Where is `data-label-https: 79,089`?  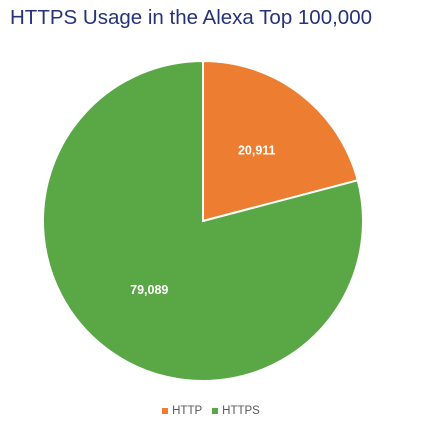 data-label-https: 79,089 is located at coordinates (149, 290).